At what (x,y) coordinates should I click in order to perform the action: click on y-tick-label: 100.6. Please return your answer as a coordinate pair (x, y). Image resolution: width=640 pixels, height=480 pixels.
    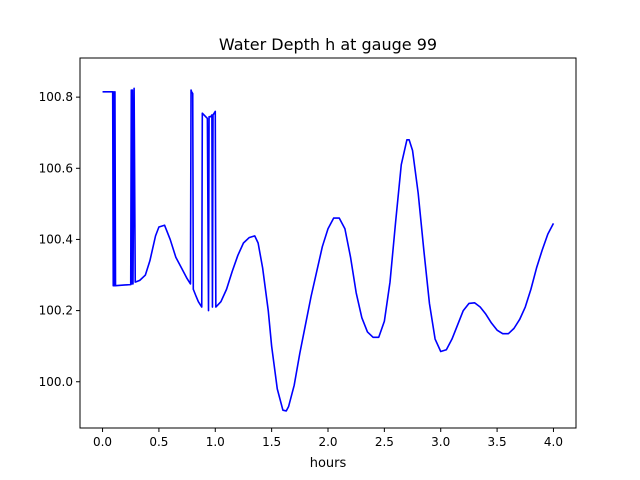
    Looking at the image, I should click on (56, 168).